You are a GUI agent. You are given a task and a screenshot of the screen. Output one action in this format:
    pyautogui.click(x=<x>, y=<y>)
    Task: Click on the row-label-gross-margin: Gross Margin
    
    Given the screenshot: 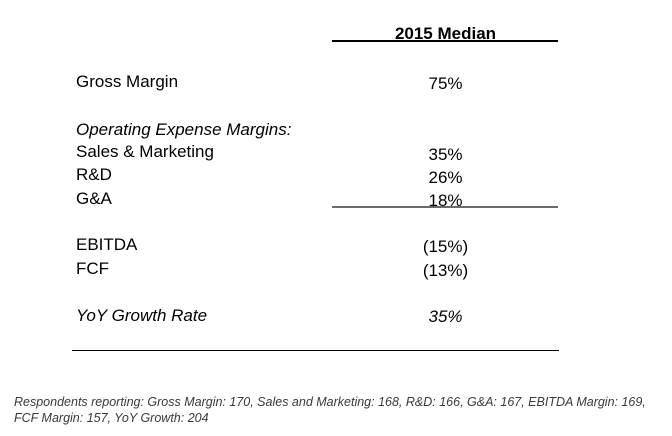 What is the action you would take?
    pyautogui.click(x=127, y=81)
    